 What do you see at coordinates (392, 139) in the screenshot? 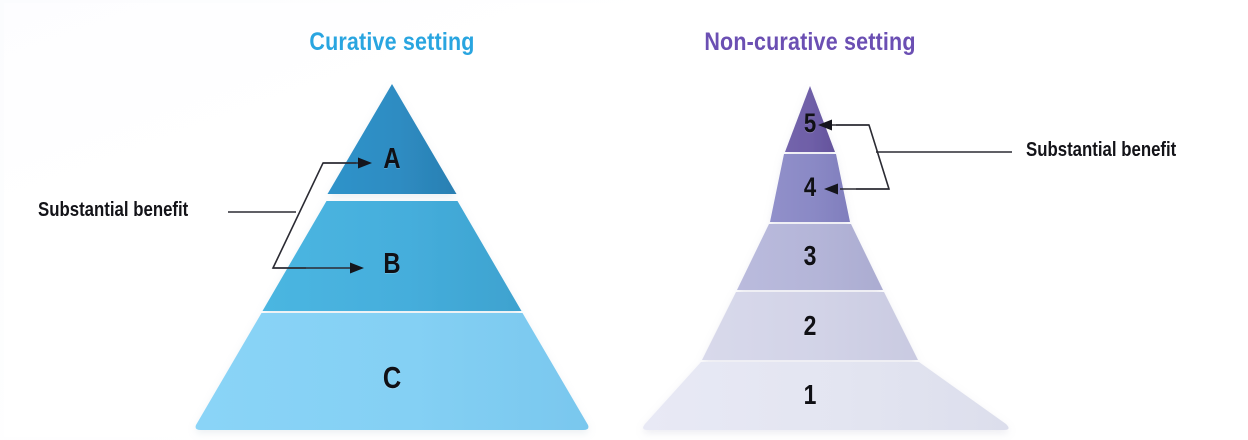
I see `curative-tier-a-shape` at bounding box center [392, 139].